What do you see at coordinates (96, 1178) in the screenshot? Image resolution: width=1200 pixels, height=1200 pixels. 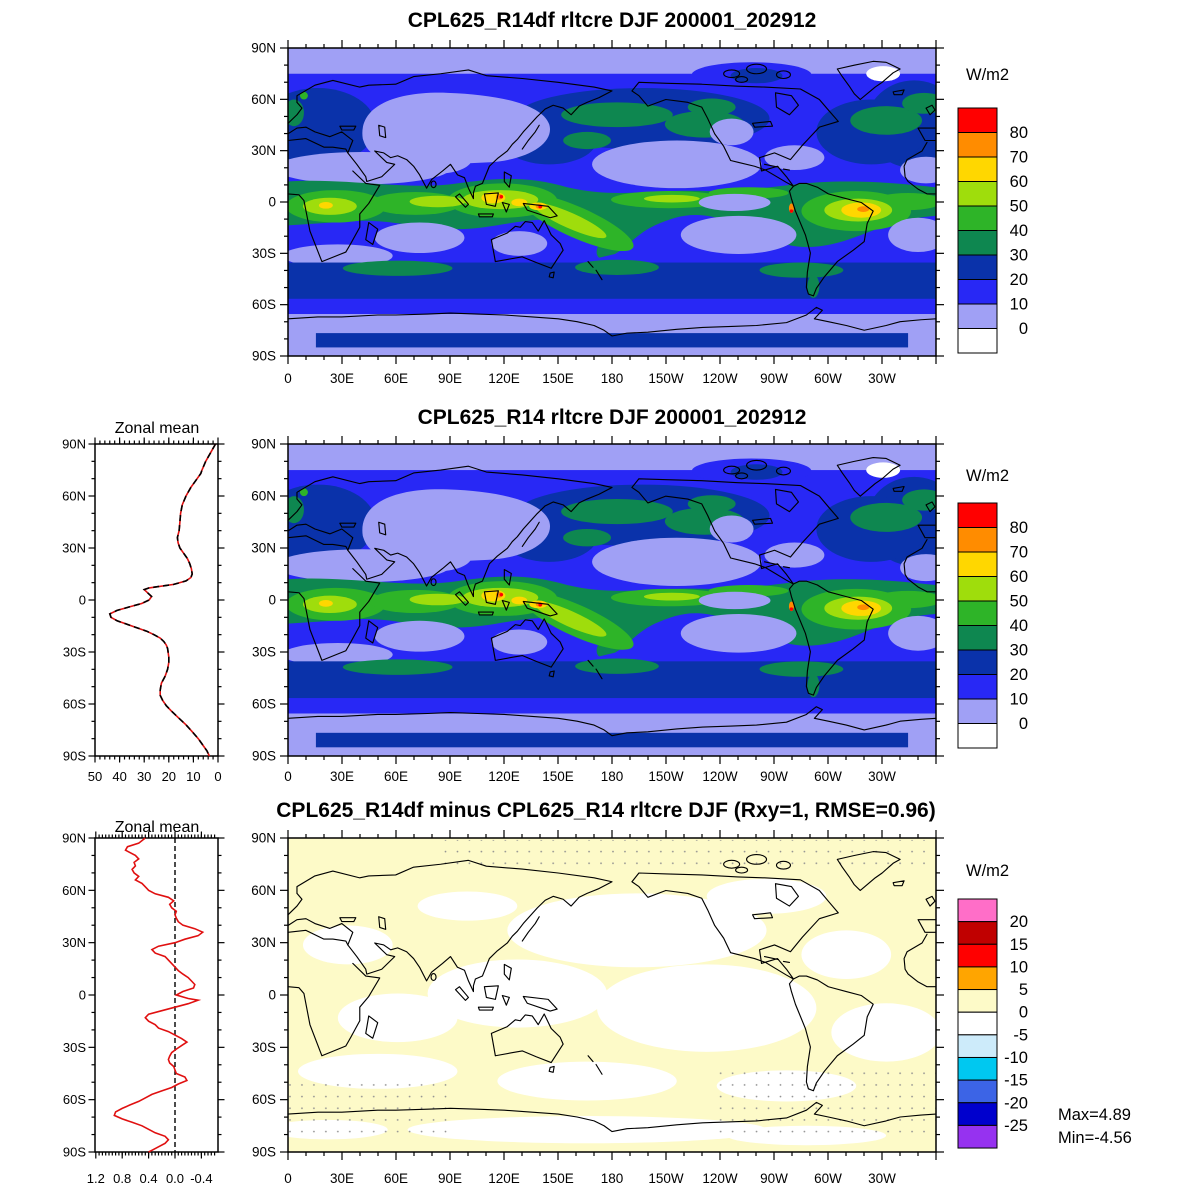 I see `zonal-x-label: 1.2` at bounding box center [96, 1178].